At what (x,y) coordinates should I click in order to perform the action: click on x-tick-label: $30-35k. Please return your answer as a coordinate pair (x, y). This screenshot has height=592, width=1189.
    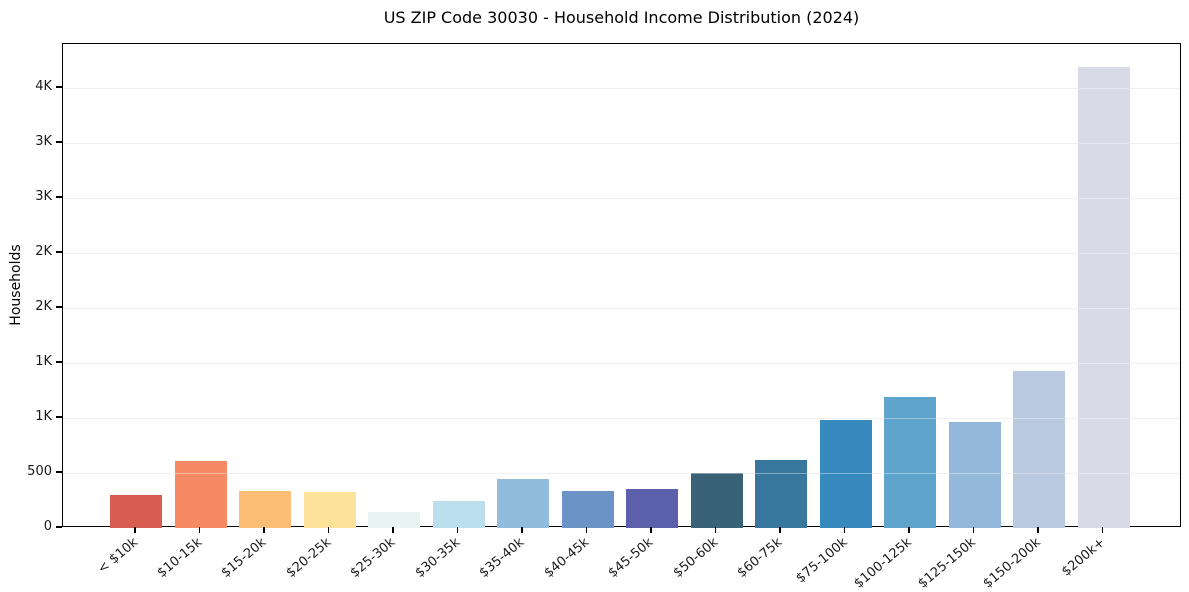
    Looking at the image, I should click on (438, 558).